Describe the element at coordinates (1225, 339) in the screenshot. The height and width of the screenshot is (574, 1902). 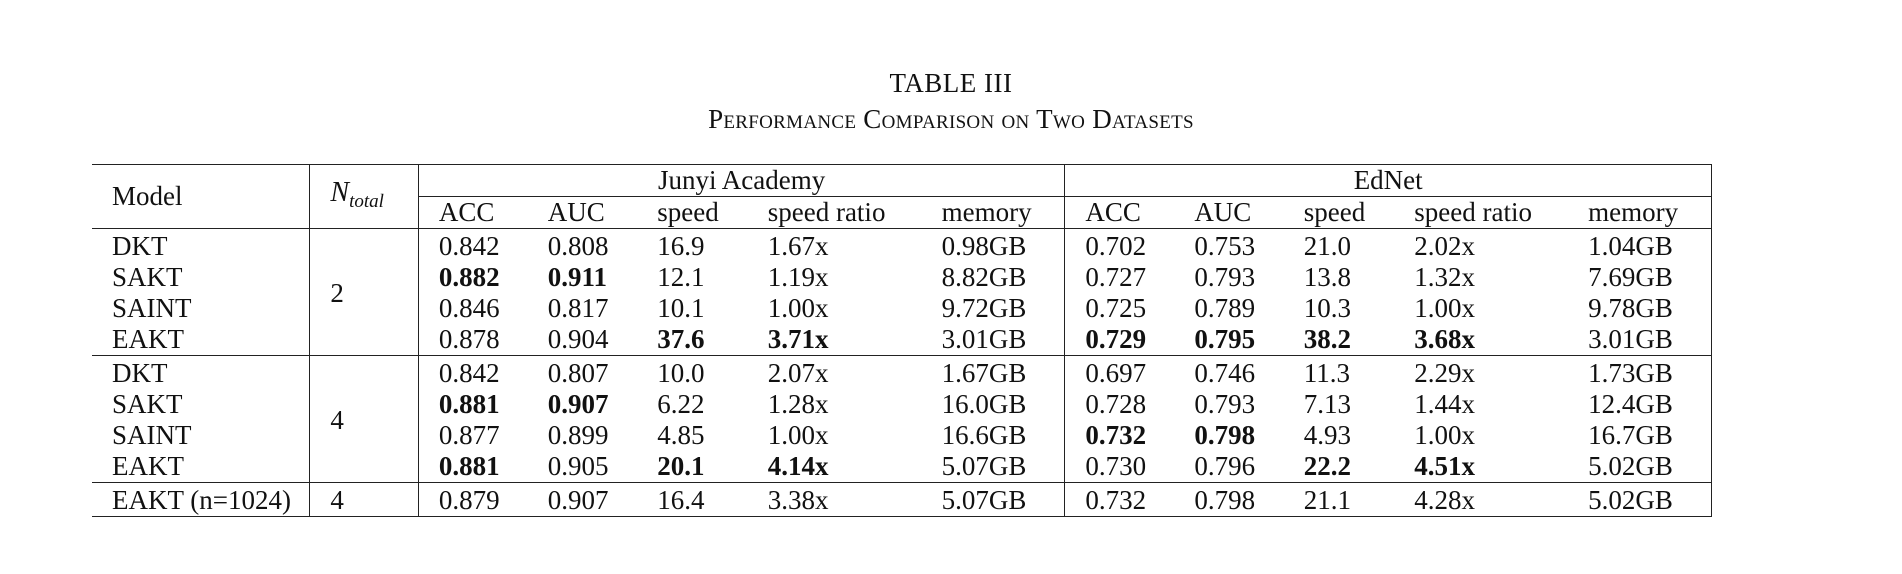
I see `best-value: 0.795` at that location.